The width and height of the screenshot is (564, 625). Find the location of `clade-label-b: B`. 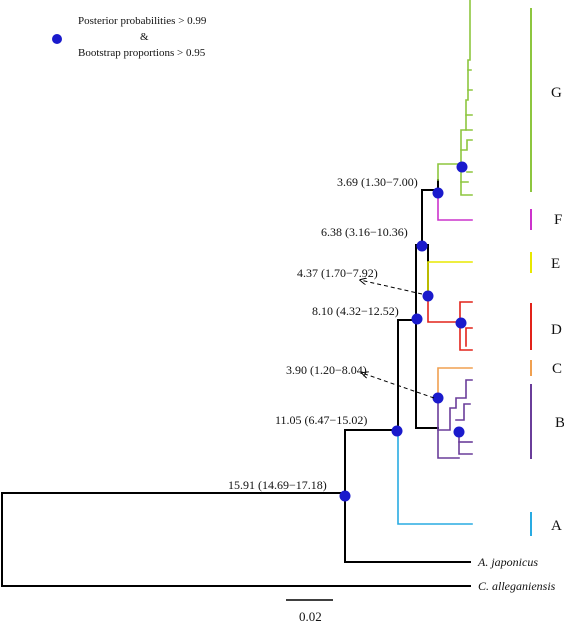

clade-label-b: B is located at coordinates (559, 423).